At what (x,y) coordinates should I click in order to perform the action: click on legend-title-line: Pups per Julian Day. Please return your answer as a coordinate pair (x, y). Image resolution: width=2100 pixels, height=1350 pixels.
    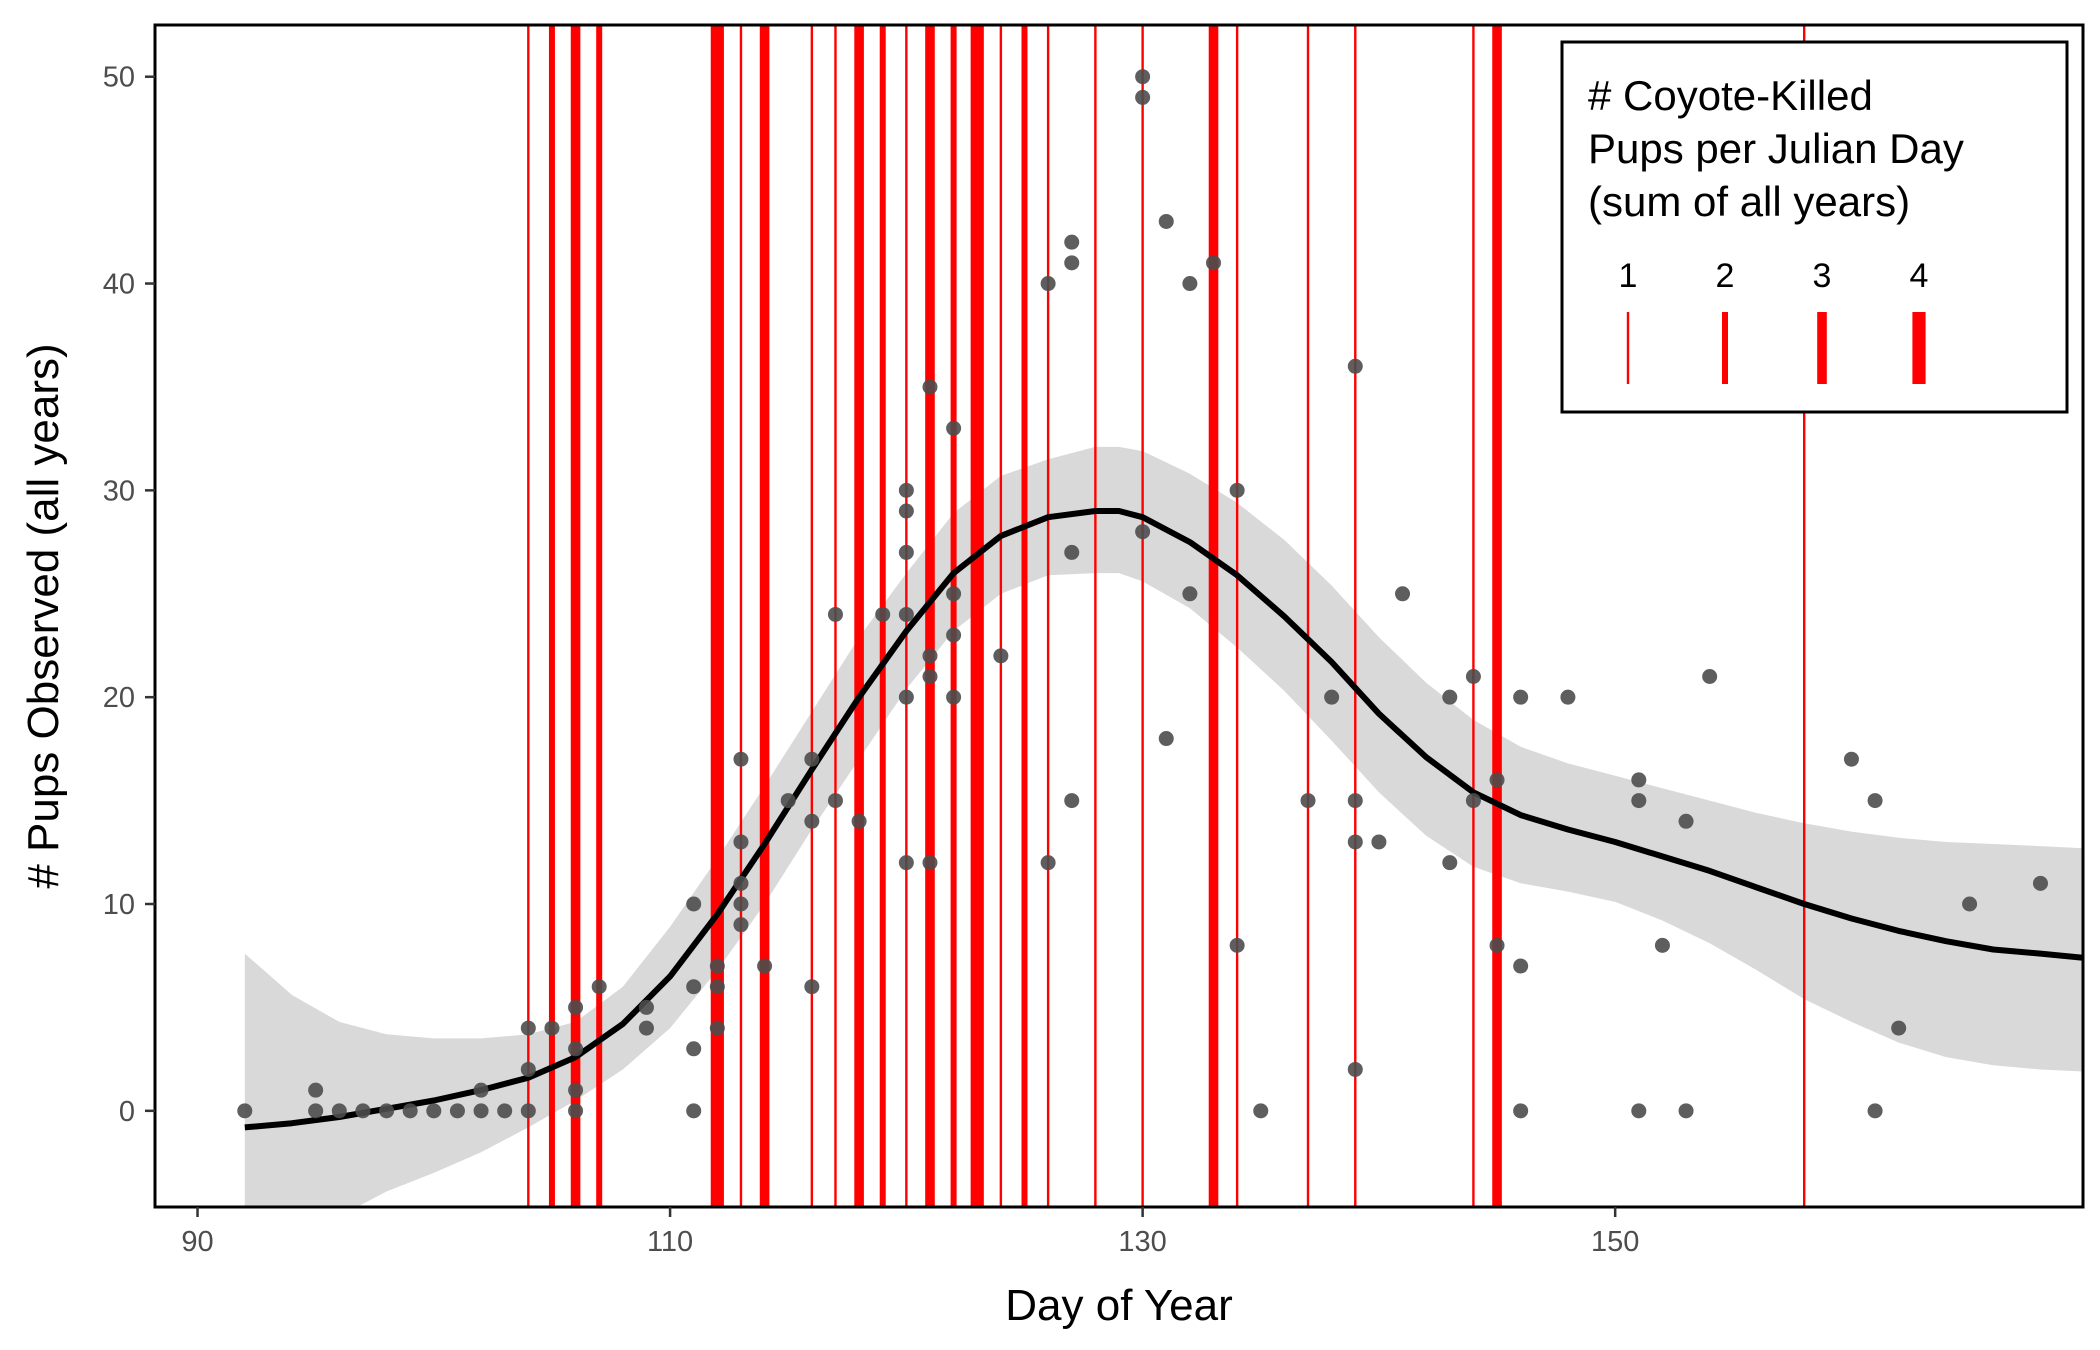
    Looking at the image, I should click on (1776, 148).